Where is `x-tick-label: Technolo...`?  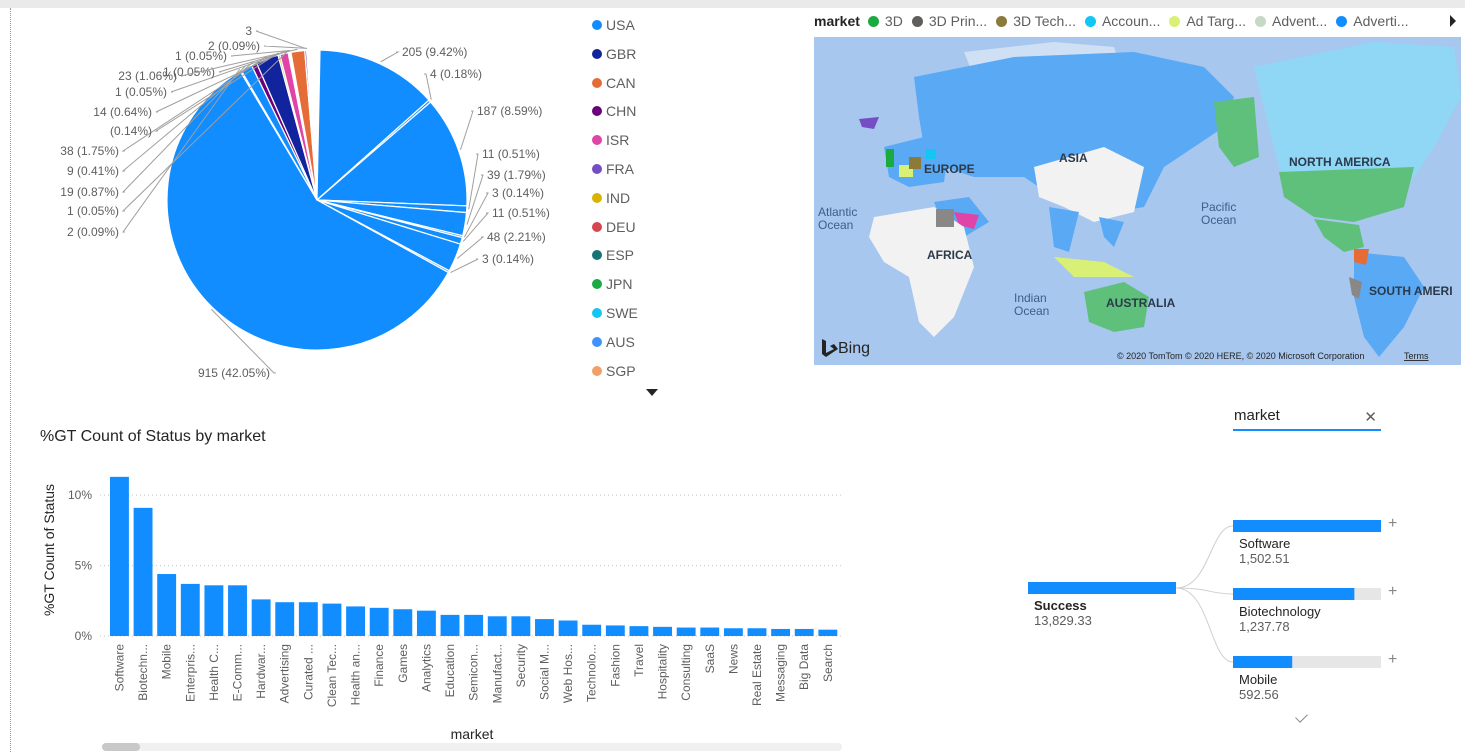
x-tick-label: Technolo... is located at coordinates (592, 673).